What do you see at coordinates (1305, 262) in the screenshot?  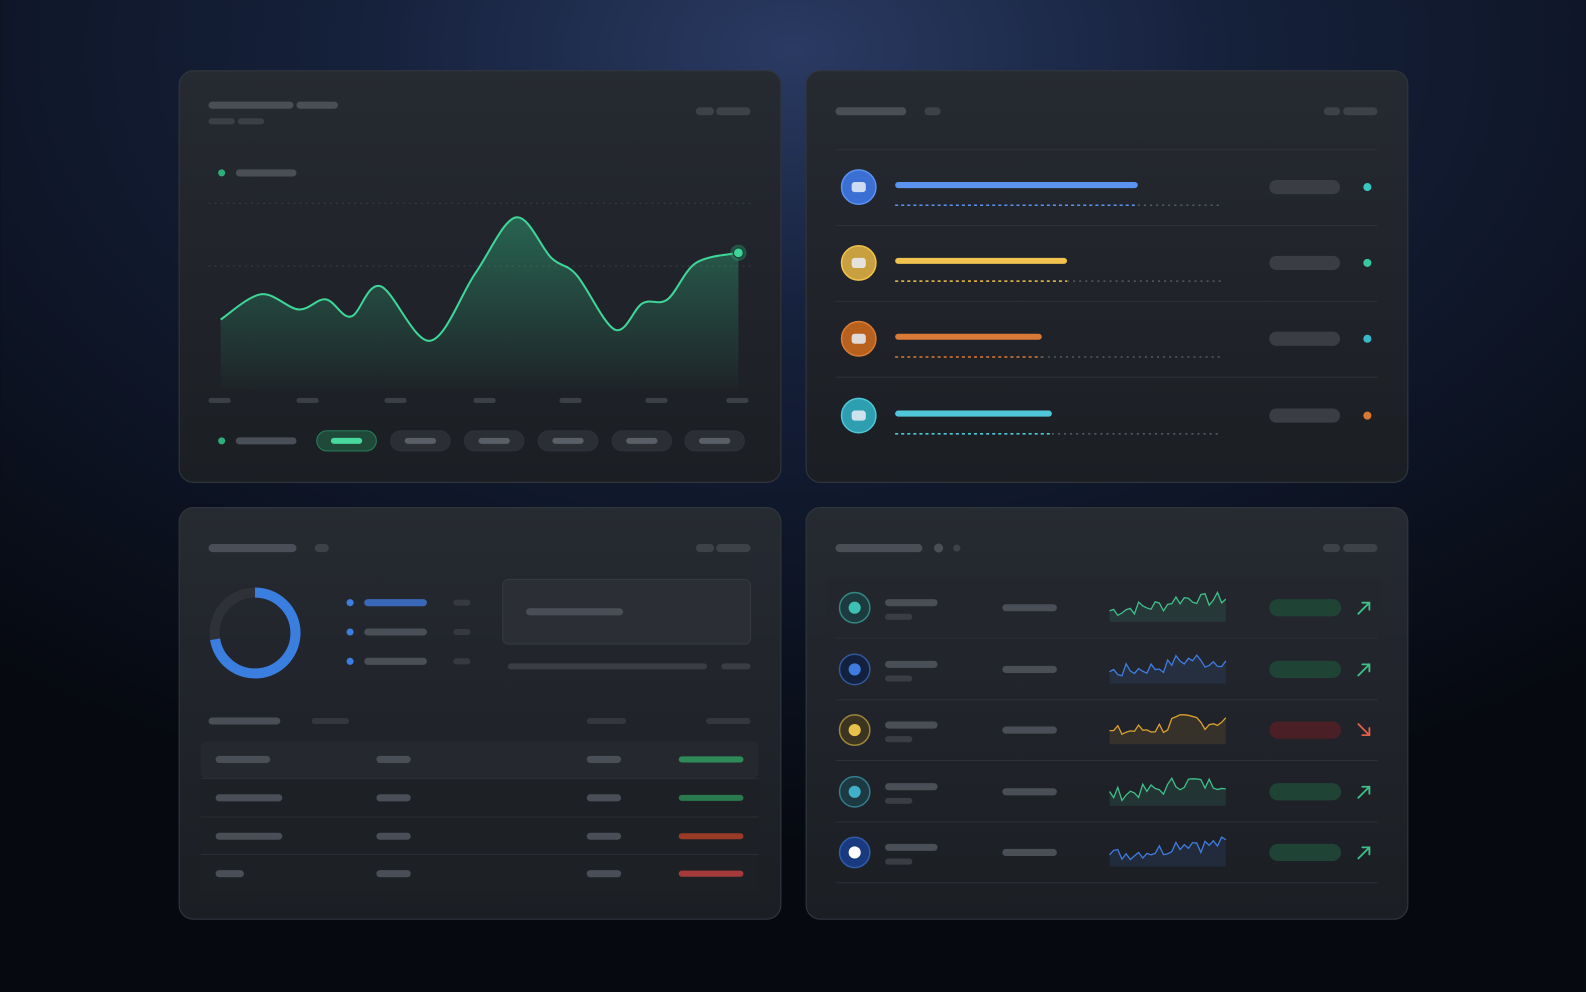 I see `status-pill` at bounding box center [1305, 262].